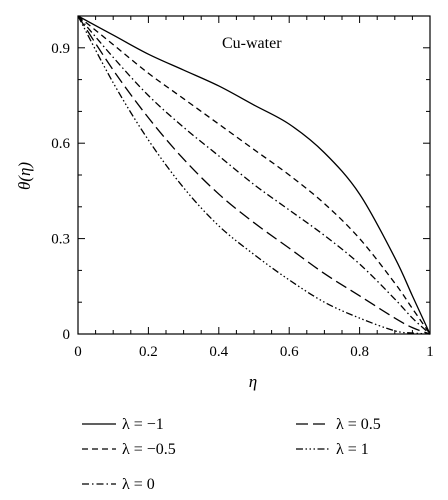  What do you see at coordinates (148, 352) in the screenshot?
I see `x-tick-label: 0.2` at bounding box center [148, 352].